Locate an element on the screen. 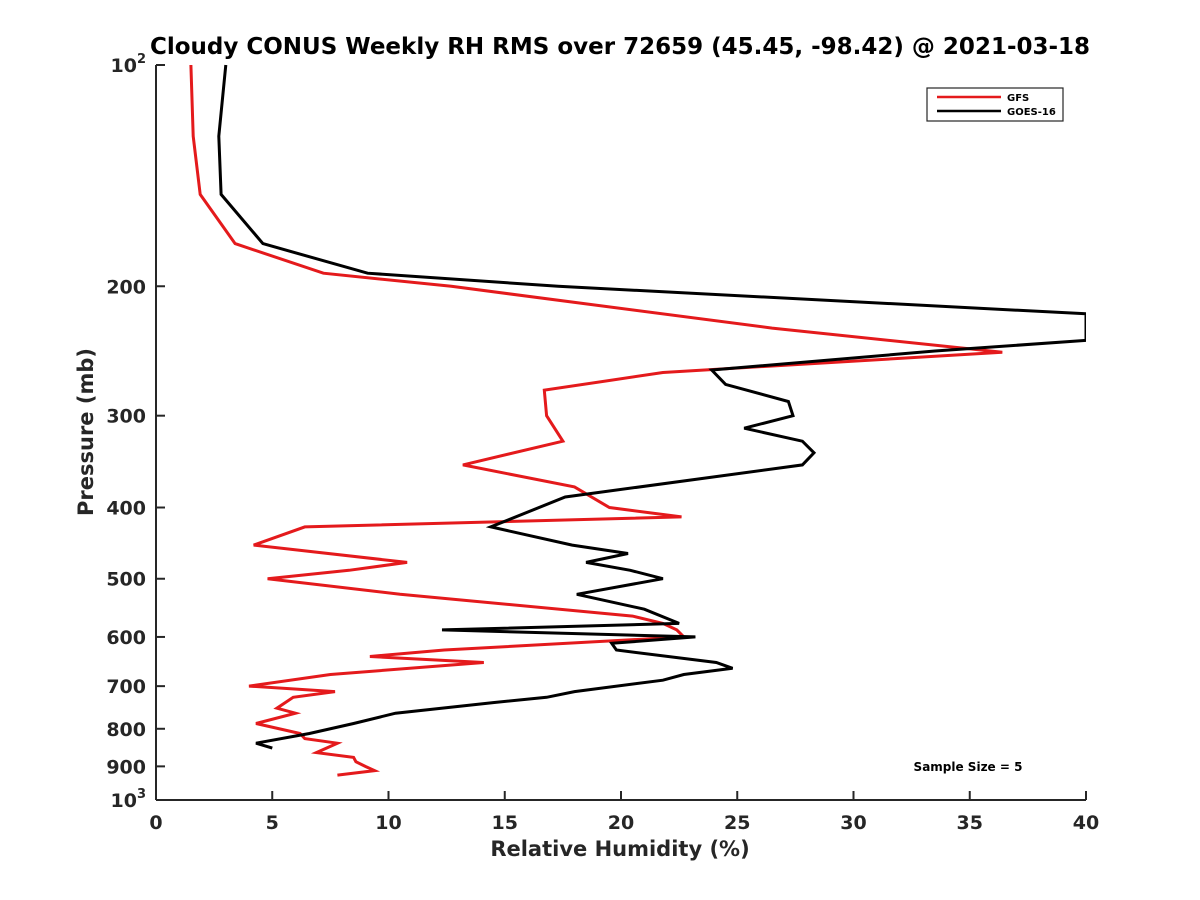  y-tick-label: 200 is located at coordinates (126, 287).